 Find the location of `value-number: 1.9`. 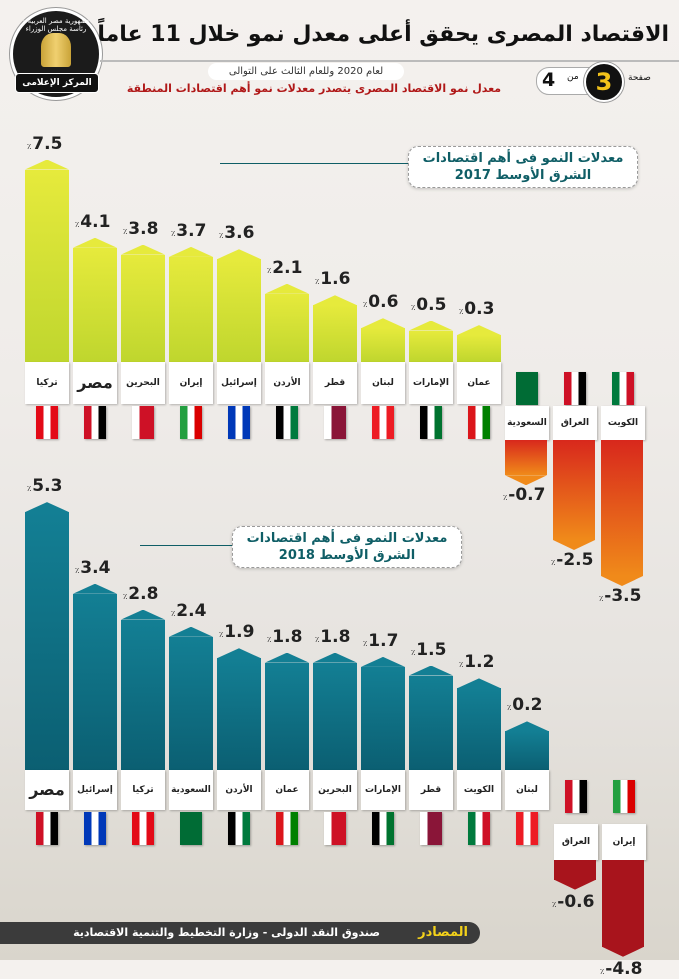

value-number: 1.9 is located at coordinates (239, 632).